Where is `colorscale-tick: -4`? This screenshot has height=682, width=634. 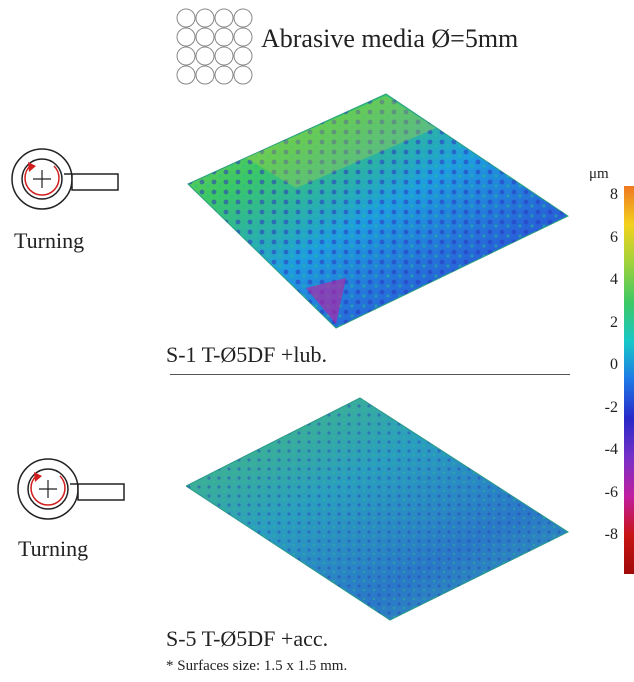
colorscale-tick: -4 is located at coordinates (611, 449).